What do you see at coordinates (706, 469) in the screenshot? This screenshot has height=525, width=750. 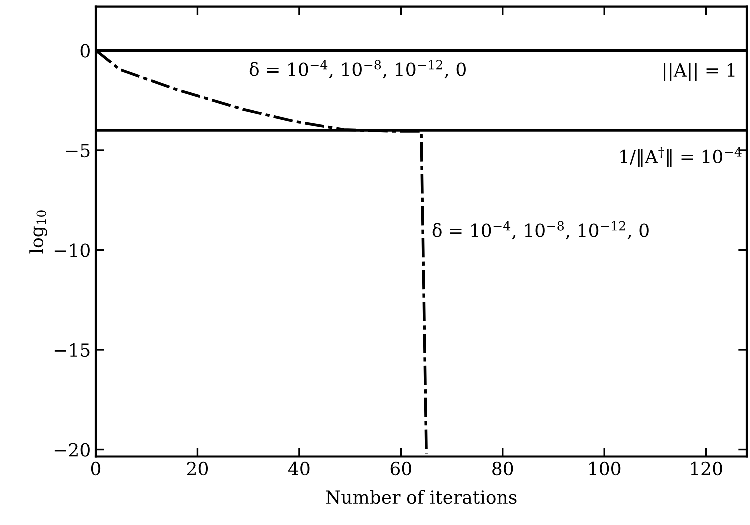 I see `x-tick-label: 120` at bounding box center [706, 469].